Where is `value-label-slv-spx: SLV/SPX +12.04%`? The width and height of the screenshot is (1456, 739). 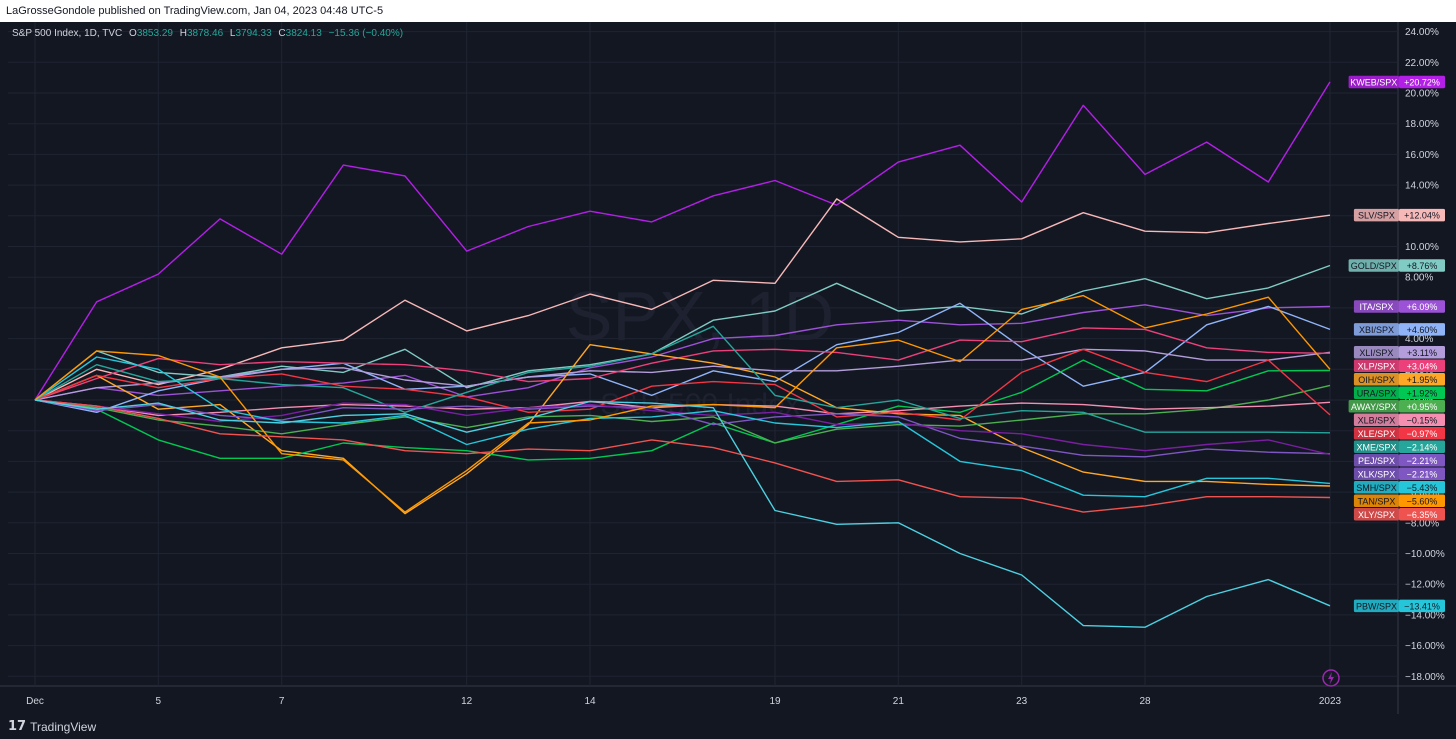 value-label-slv-spx: SLV/SPX +12.04% is located at coordinates (1399, 215).